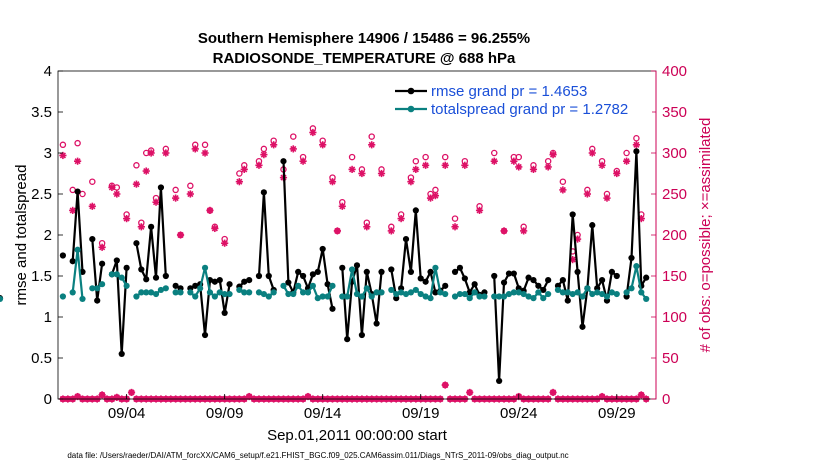  I want to click on right-tick-label: 300, so click(674, 153).